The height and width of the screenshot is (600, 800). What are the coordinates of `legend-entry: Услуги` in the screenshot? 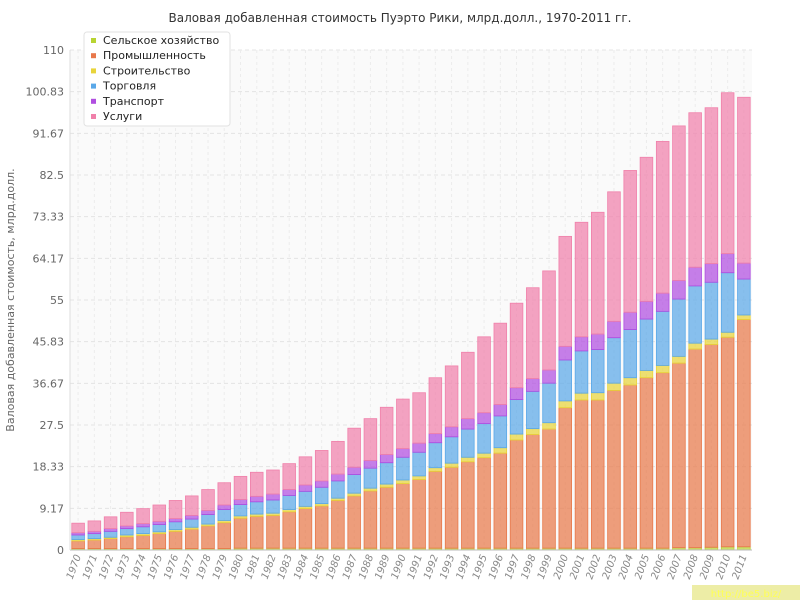 It's located at (122, 116).